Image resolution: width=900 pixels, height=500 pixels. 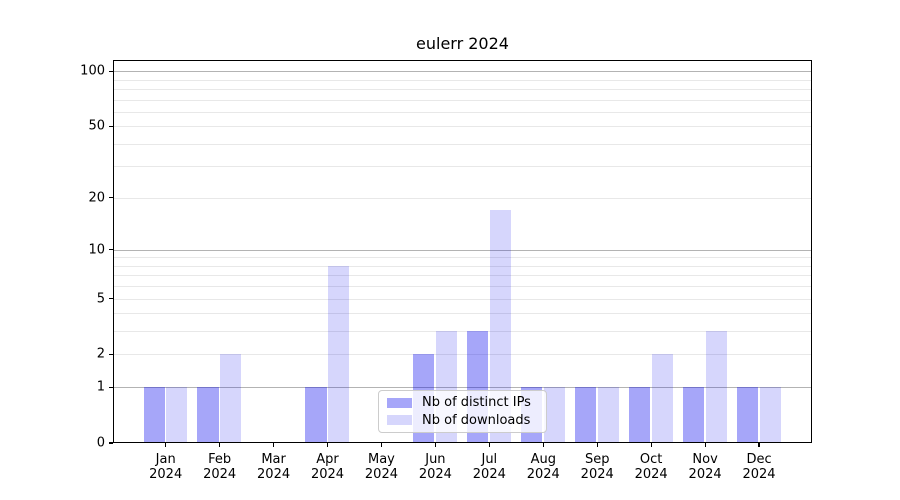 What do you see at coordinates (489, 459) in the screenshot?
I see `x-tick-month: Jul` at bounding box center [489, 459].